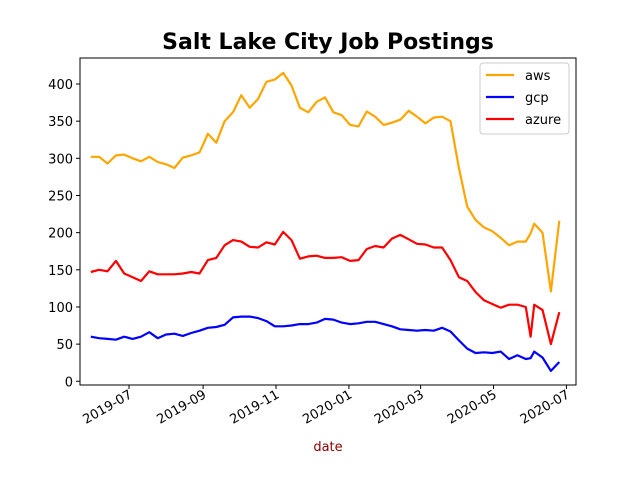 This screenshot has width=640, height=480. Describe the element at coordinates (254, 407) in the screenshot. I see `x-tick-label: 2019-11` at that location.